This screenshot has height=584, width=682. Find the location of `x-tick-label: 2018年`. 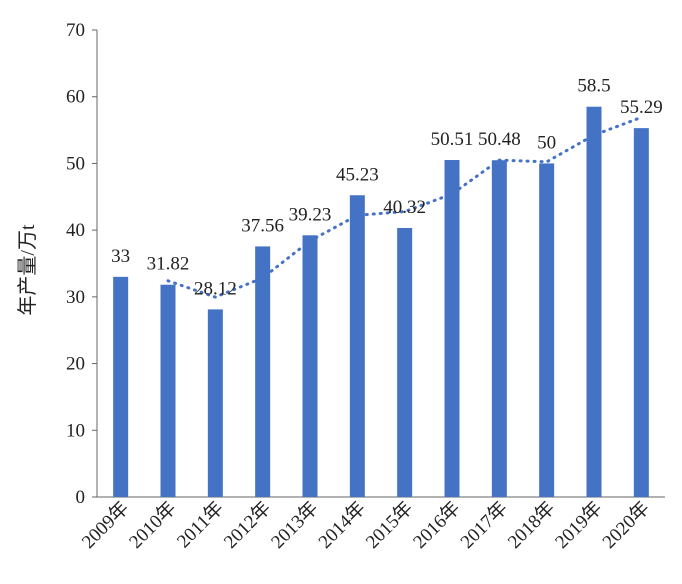

x-tick-label: 2018年 is located at coordinates (531, 525).